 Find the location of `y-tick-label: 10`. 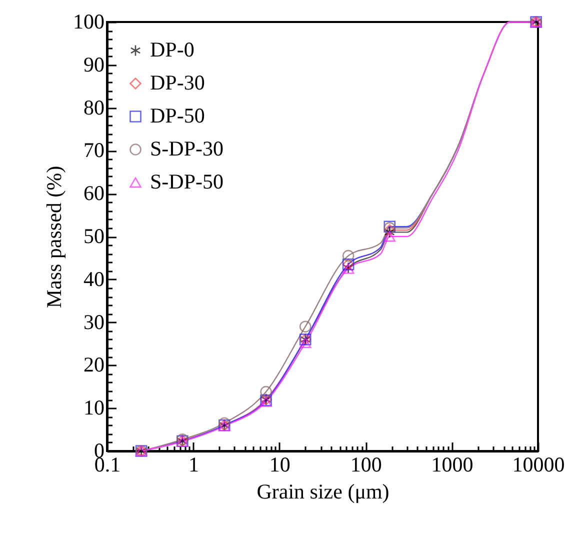

y-tick-label: 10 is located at coordinates (94, 408).